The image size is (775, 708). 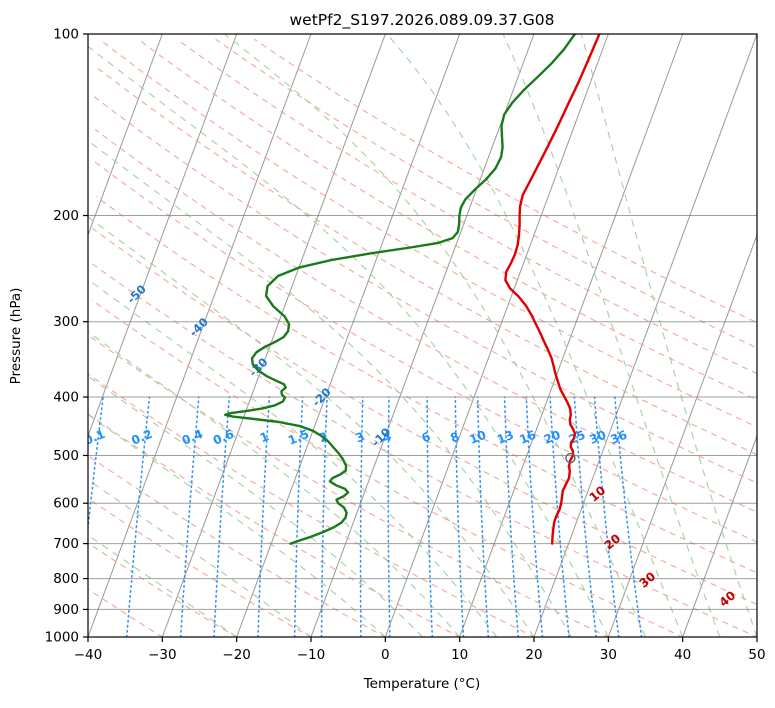 What do you see at coordinates (385, 655) in the screenshot?
I see `x-axis-tick: 0` at bounding box center [385, 655].